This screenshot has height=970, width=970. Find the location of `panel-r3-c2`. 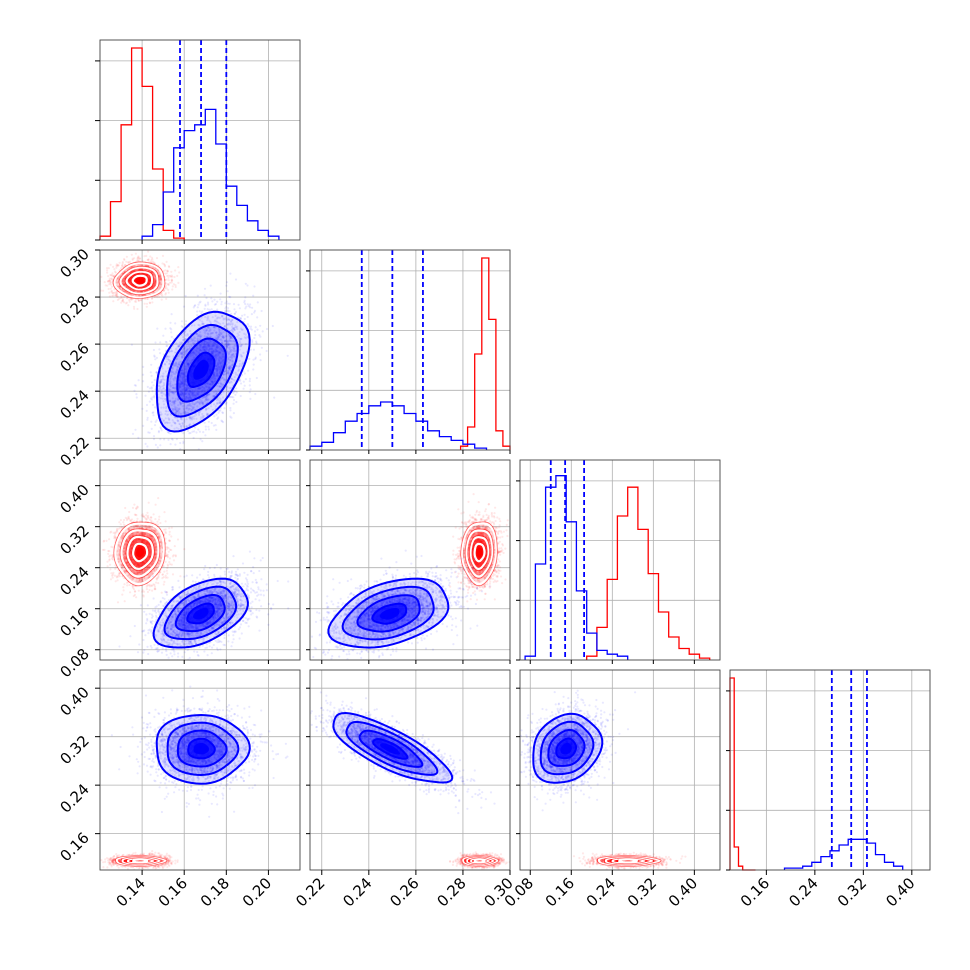

panel-r3-c2 is located at coordinates (620, 770).